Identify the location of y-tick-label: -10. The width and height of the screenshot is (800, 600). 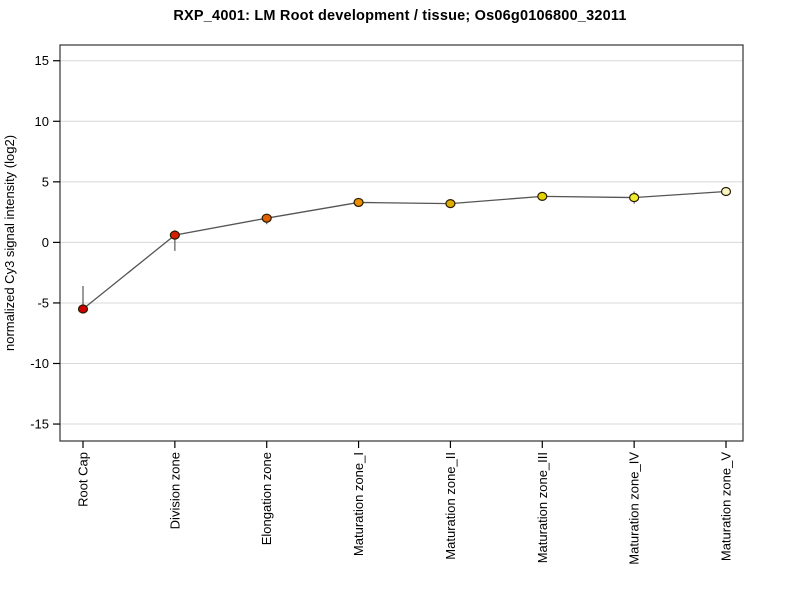
(39, 363).